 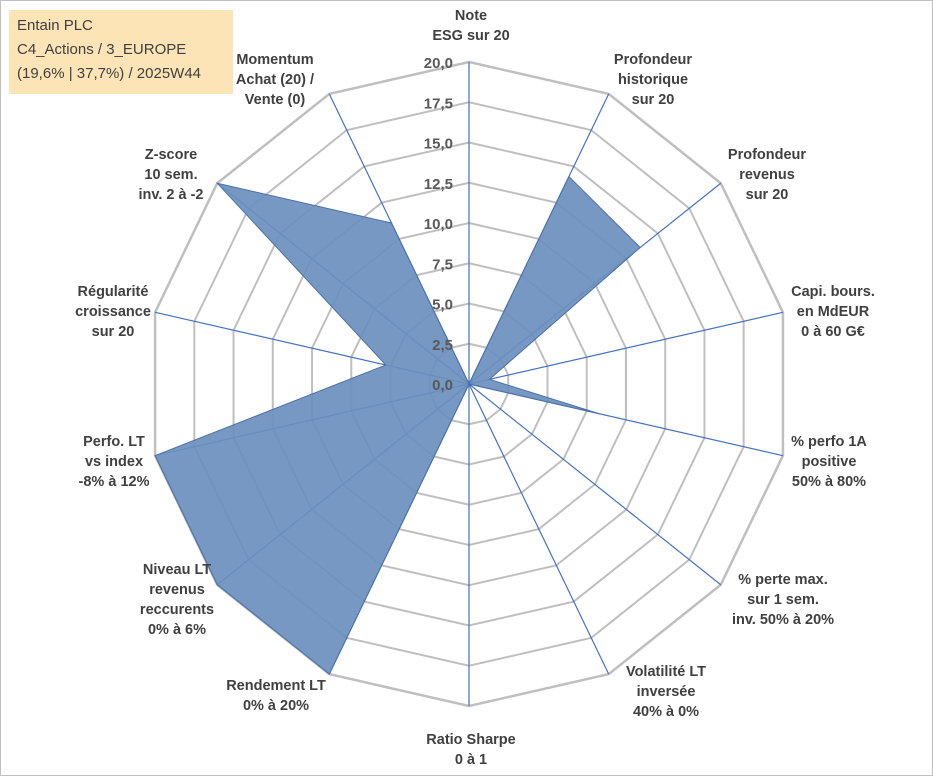 What do you see at coordinates (470, 36) in the screenshot?
I see `axis-label: ESG sur 20` at bounding box center [470, 36].